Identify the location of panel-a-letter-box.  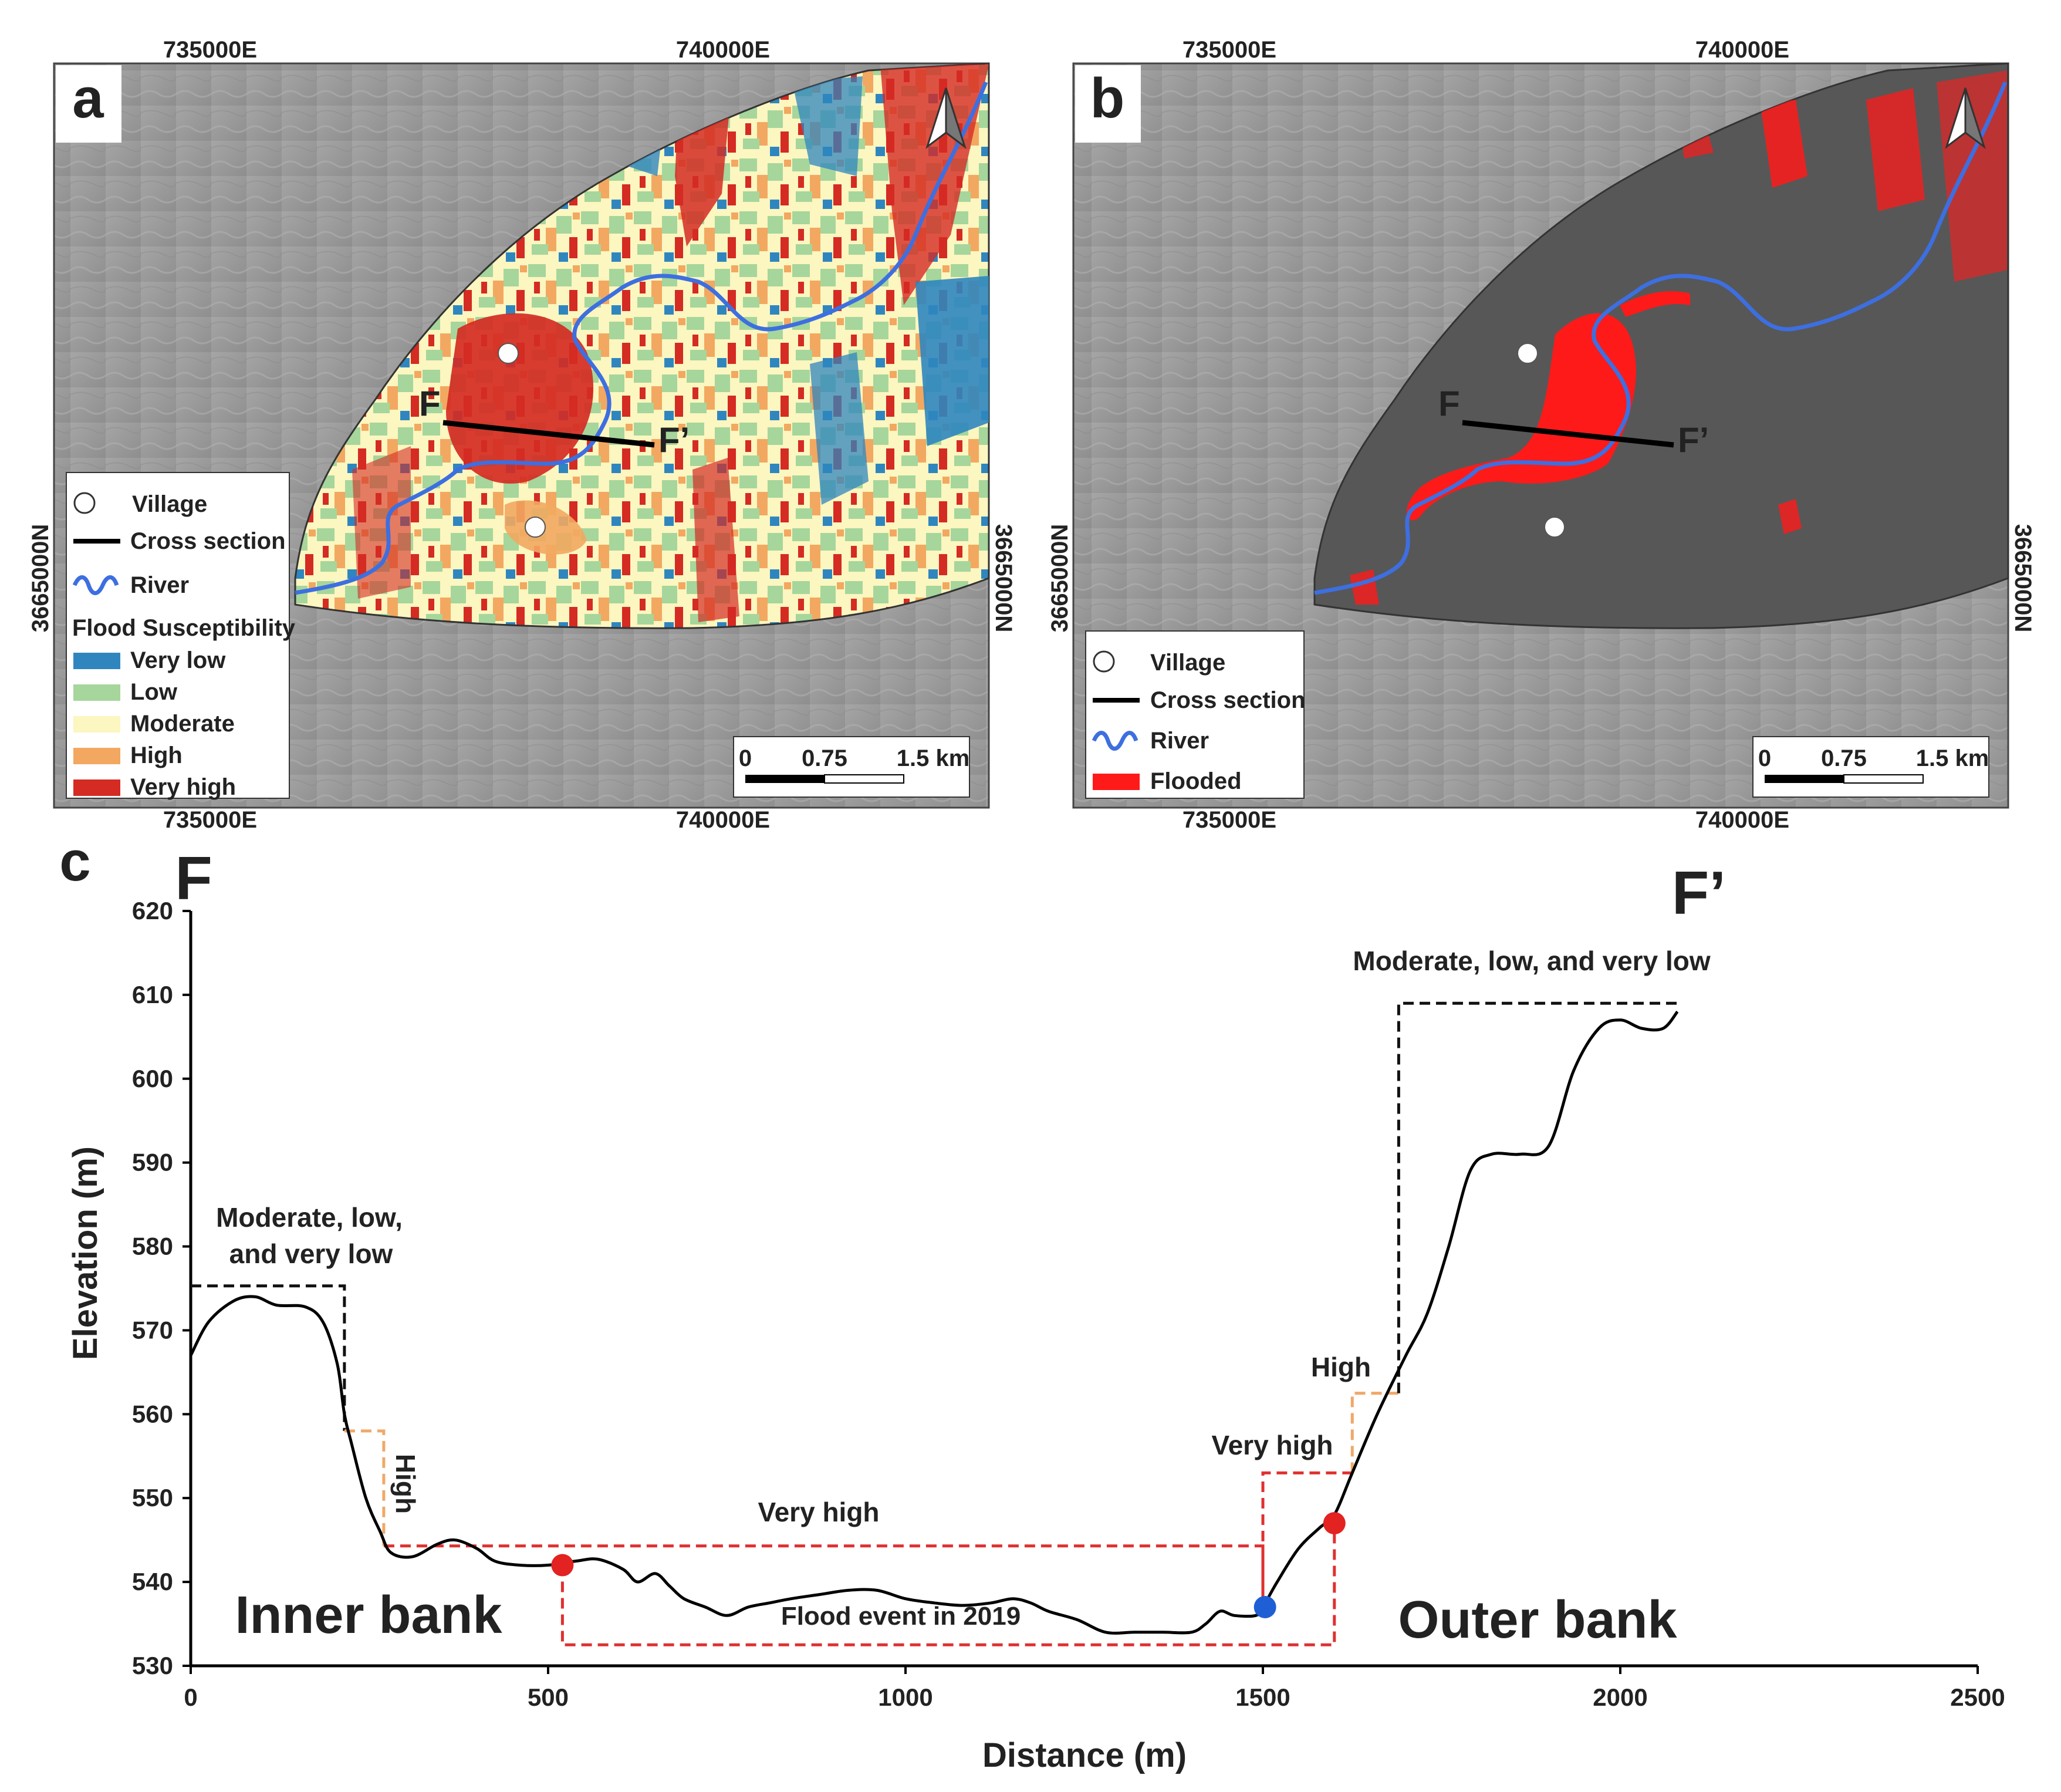
(88, 104).